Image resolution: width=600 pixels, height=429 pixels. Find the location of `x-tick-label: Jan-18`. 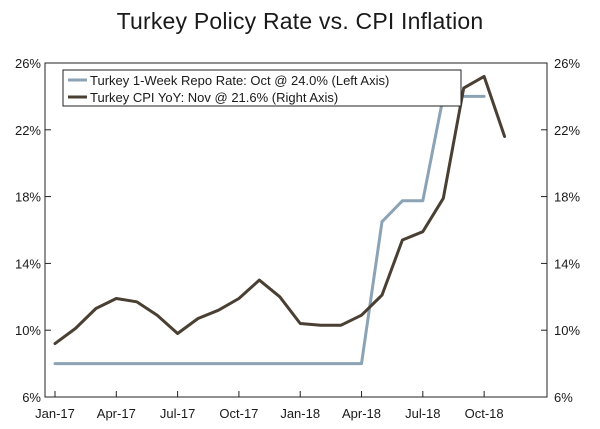

x-tick-label: Jan-18 is located at coordinates (300, 413).